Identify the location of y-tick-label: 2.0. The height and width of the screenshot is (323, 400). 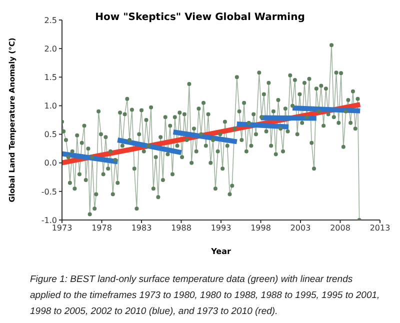
(50, 49).